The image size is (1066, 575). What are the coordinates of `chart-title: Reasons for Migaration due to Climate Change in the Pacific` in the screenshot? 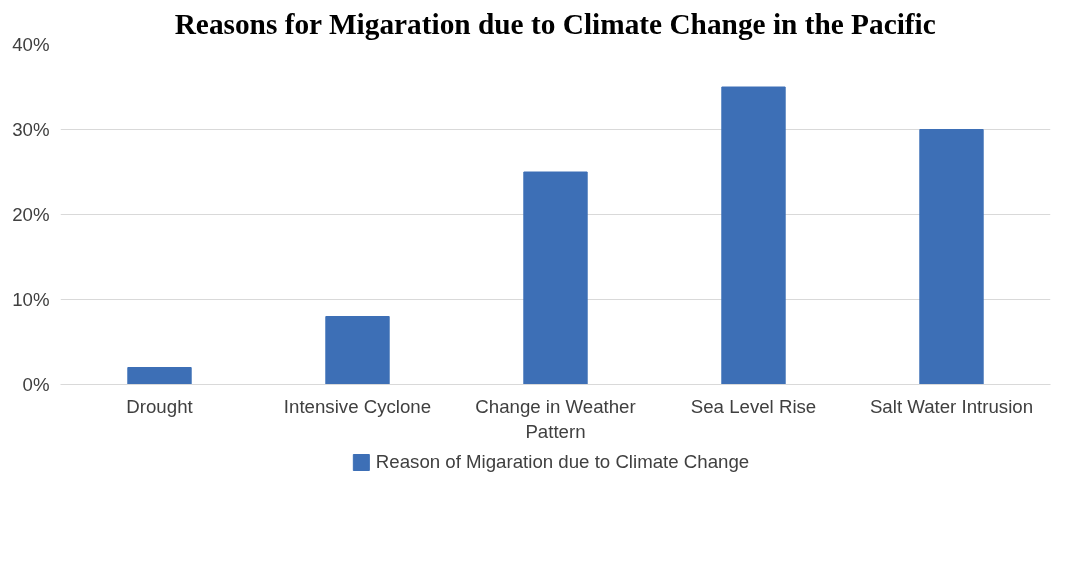 It's located at (555, 23).